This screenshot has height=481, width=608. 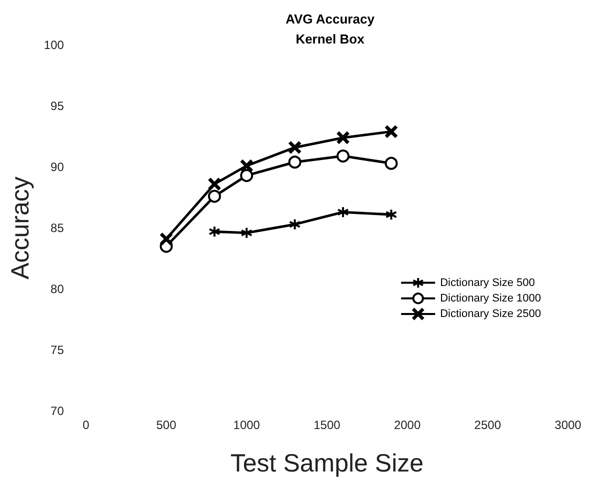 What do you see at coordinates (327, 464) in the screenshot?
I see `x-axis-title: Test Sample Size` at bounding box center [327, 464].